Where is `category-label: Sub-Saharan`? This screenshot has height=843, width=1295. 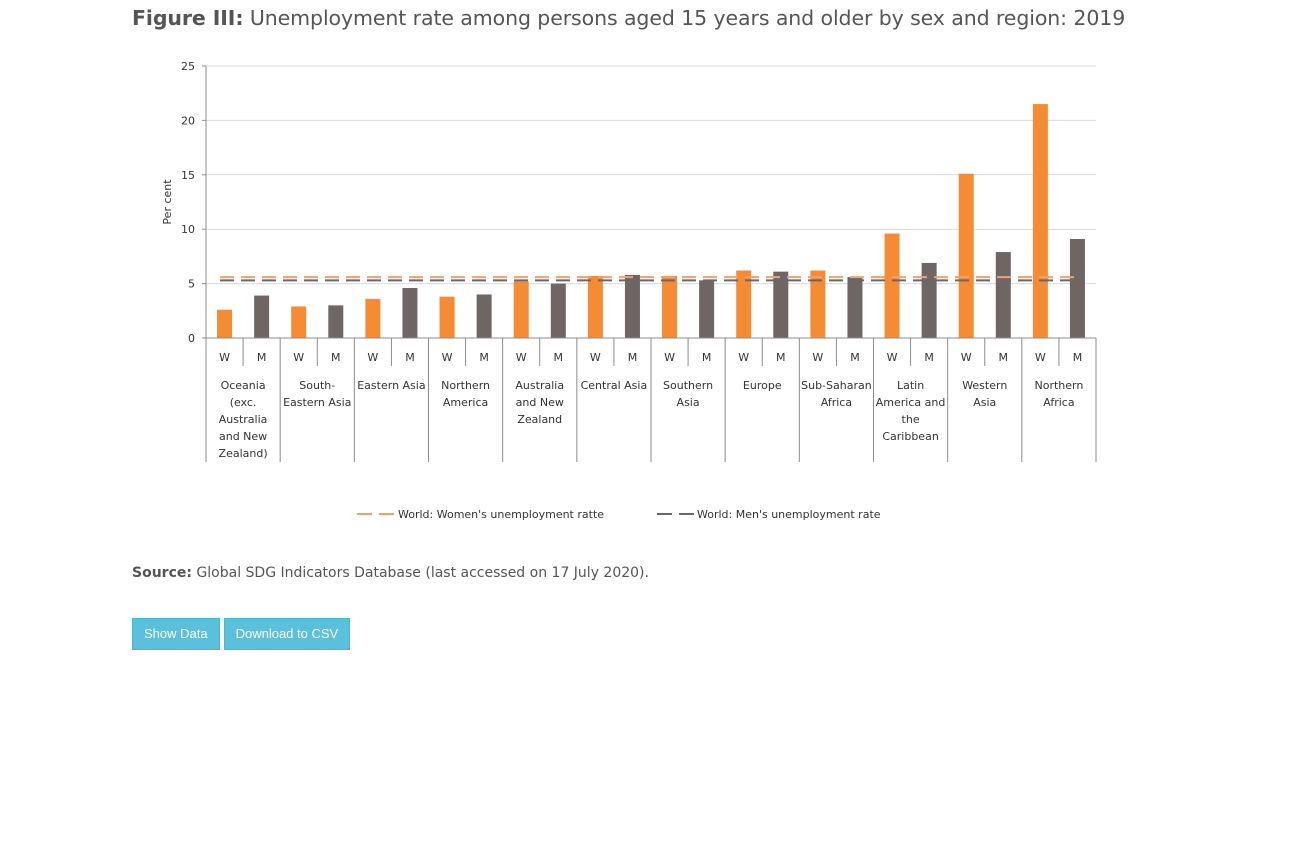 category-label: Sub-Saharan is located at coordinates (836, 385).